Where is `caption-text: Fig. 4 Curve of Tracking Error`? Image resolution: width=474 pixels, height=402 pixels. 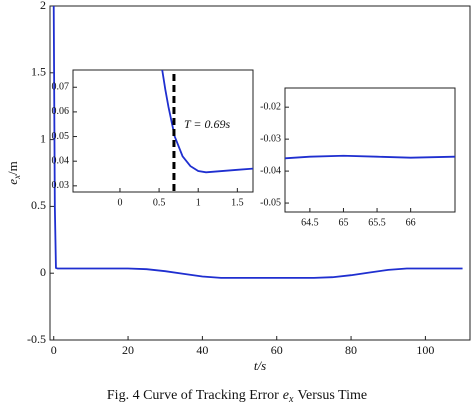 caption-text: Fig. 4 Curve of Tracking Error is located at coordinates (193, 395).